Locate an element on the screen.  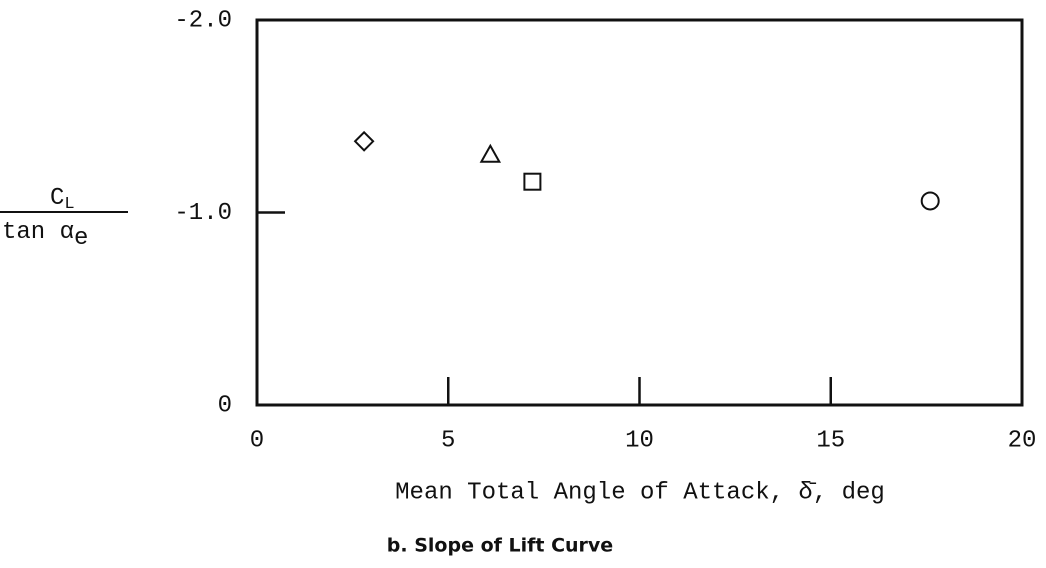
x-tick-label: 5 is located at coordinates (448, 440).